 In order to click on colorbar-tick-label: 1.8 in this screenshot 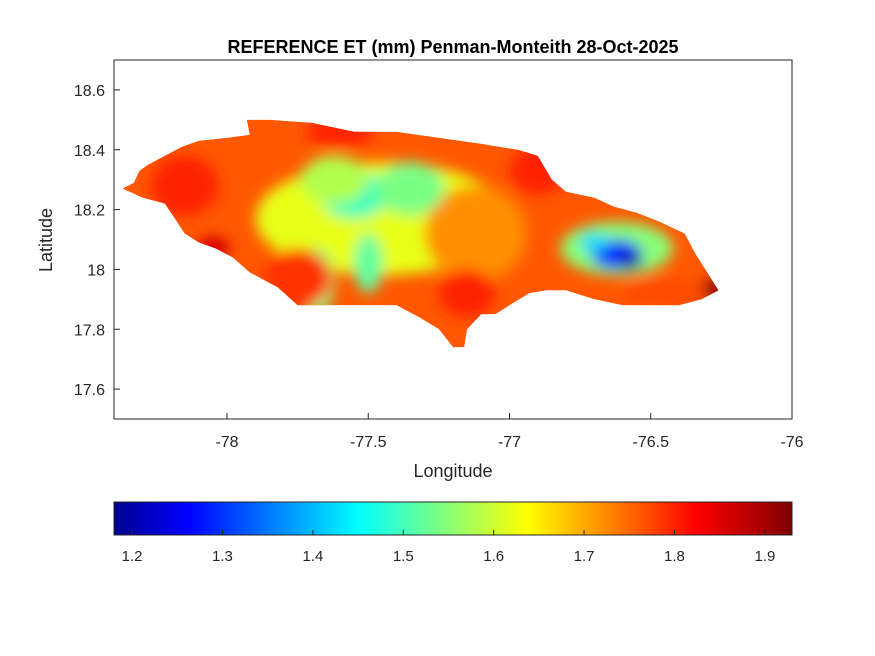, I will do `click(674, 556)`.